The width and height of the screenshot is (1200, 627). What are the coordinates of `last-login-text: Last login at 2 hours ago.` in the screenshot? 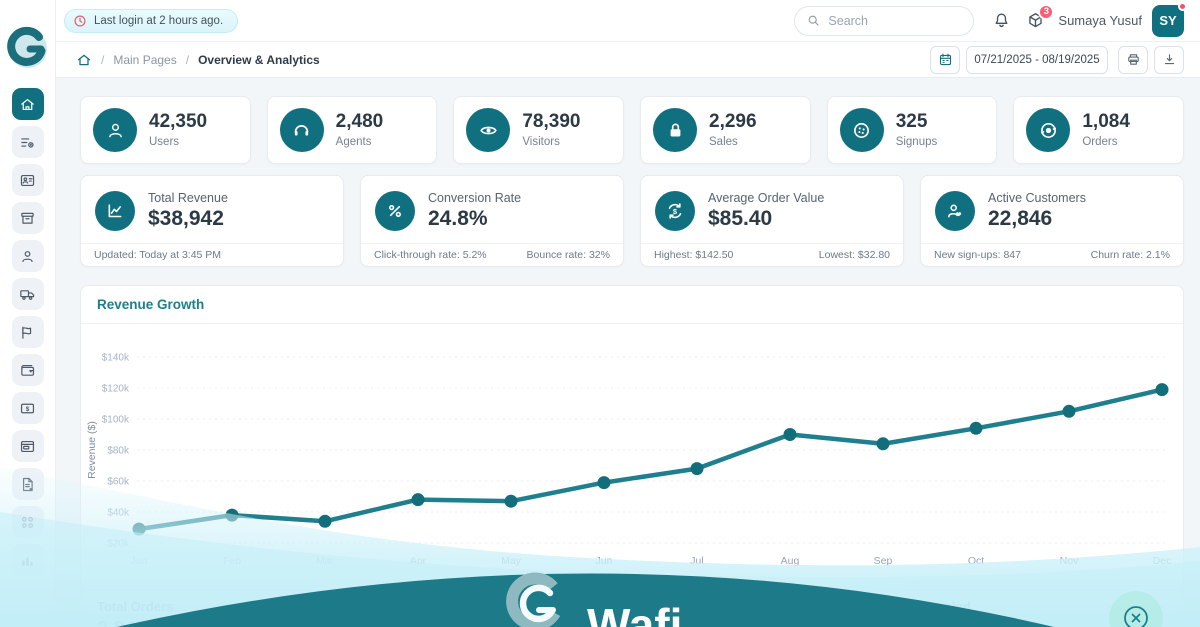 It's located at (159, 20).